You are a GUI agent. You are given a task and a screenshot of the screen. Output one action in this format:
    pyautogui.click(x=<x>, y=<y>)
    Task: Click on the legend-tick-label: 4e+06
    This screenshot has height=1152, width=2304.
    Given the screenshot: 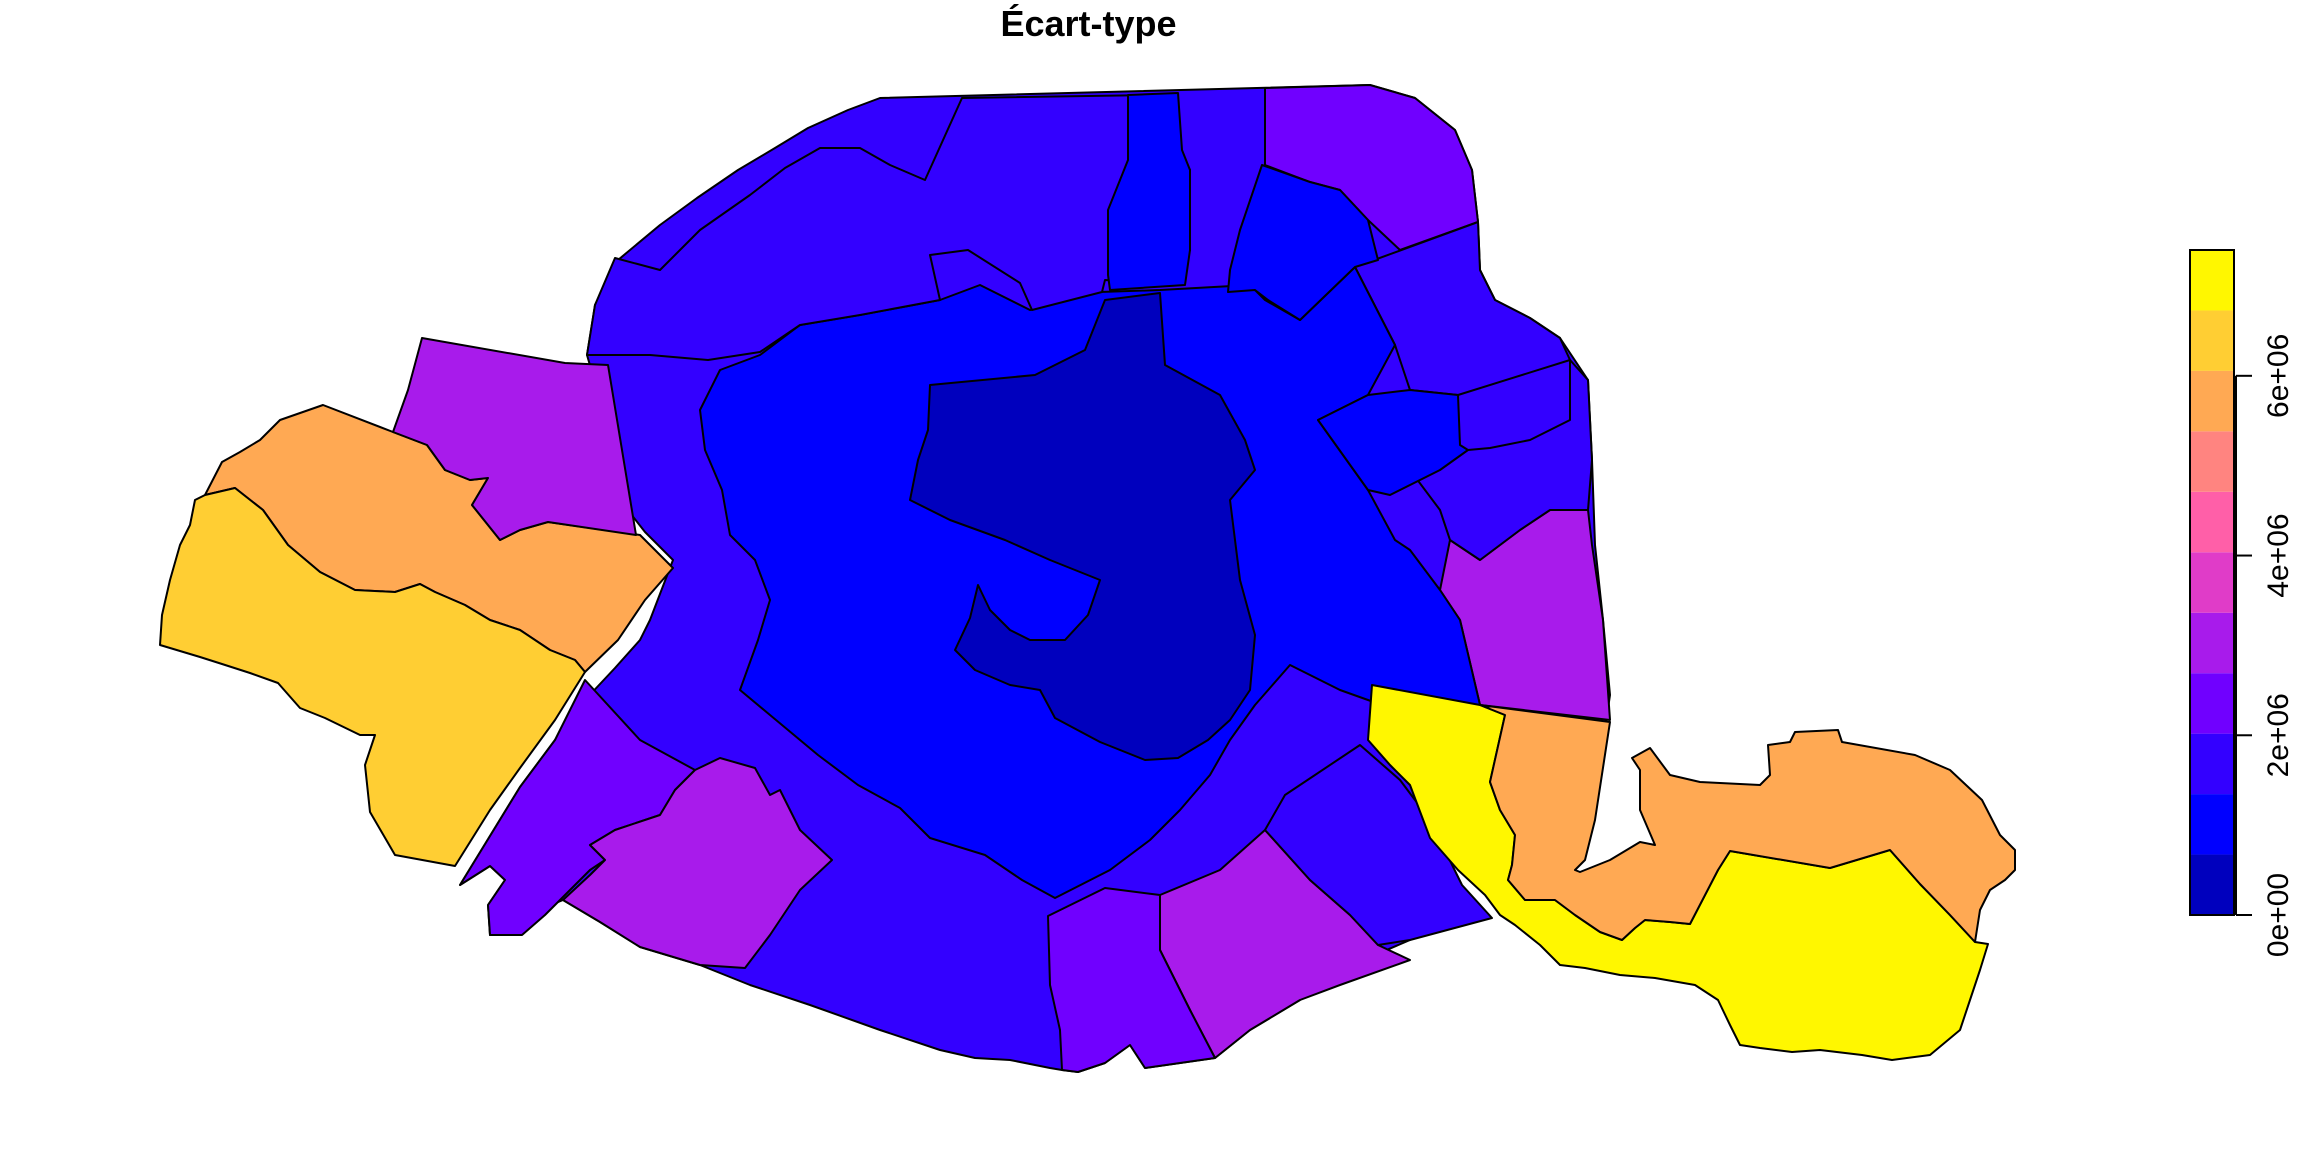 What is the action you would take?
    pyautogui.click(x=2278, y=555)
    